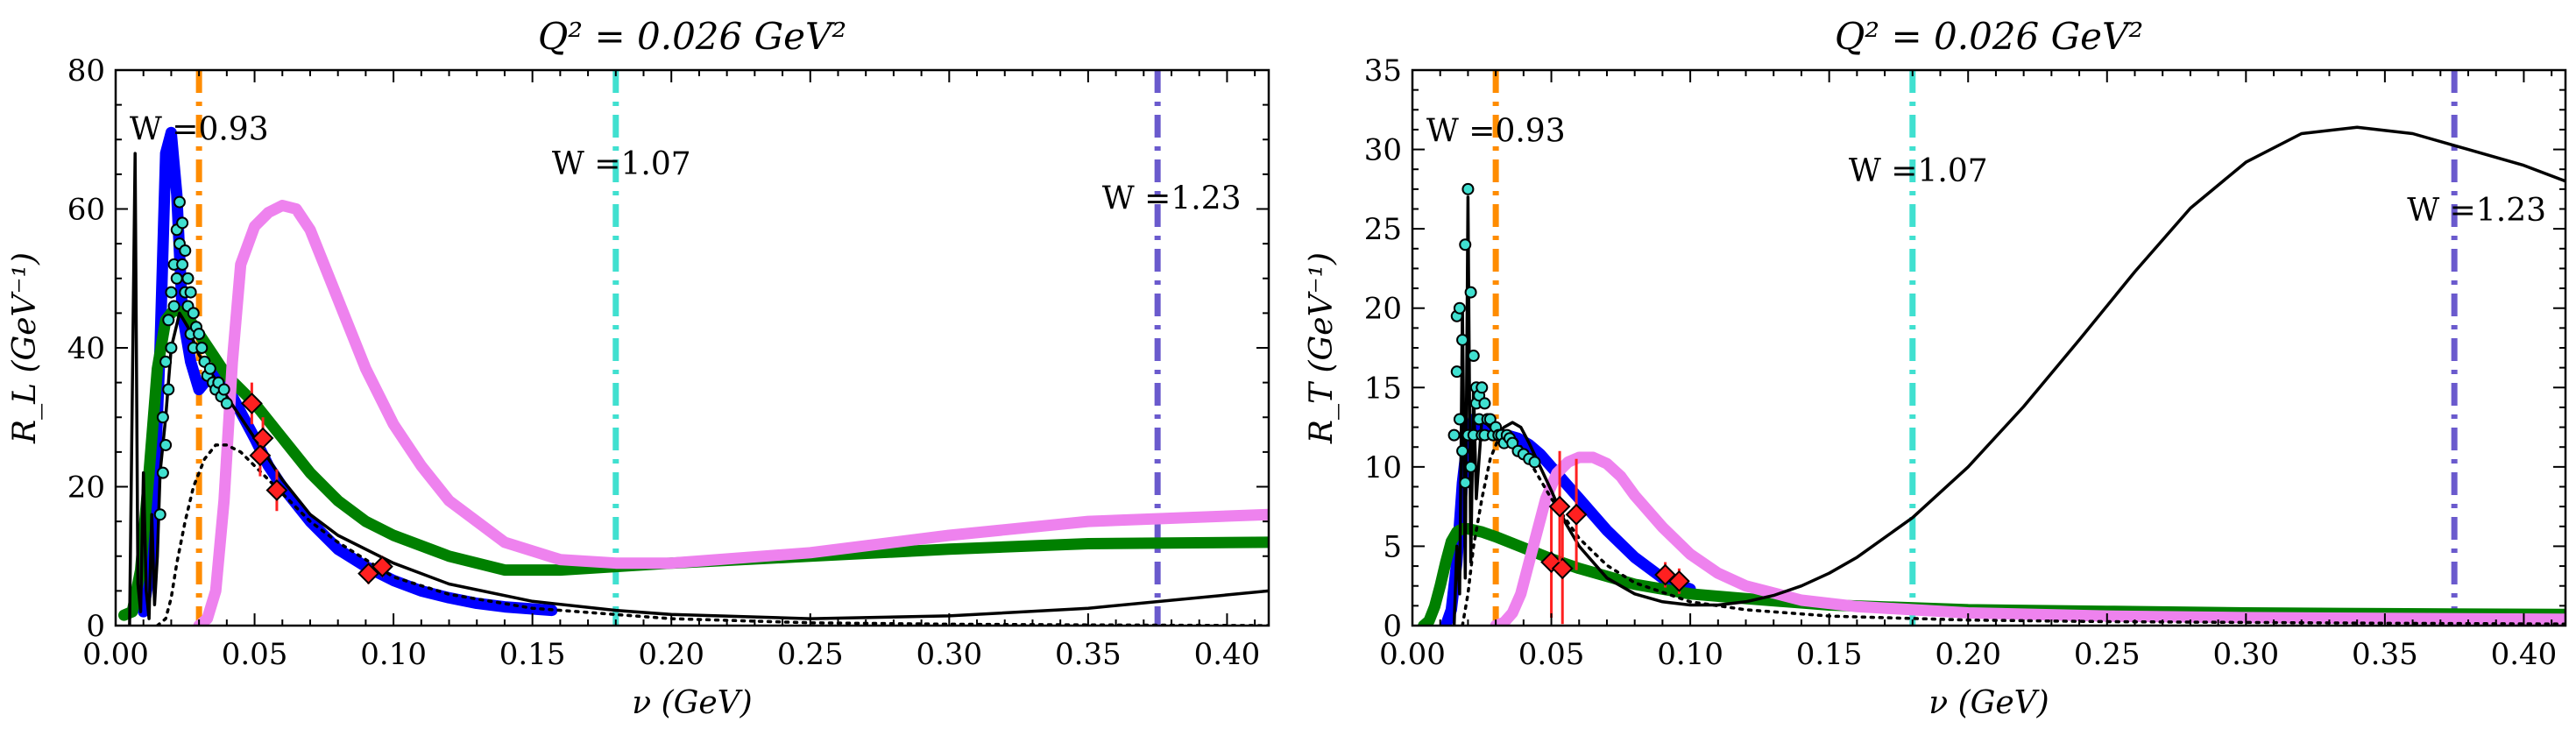  I want to click on y-tick-label: 35, so click(1383, 70).